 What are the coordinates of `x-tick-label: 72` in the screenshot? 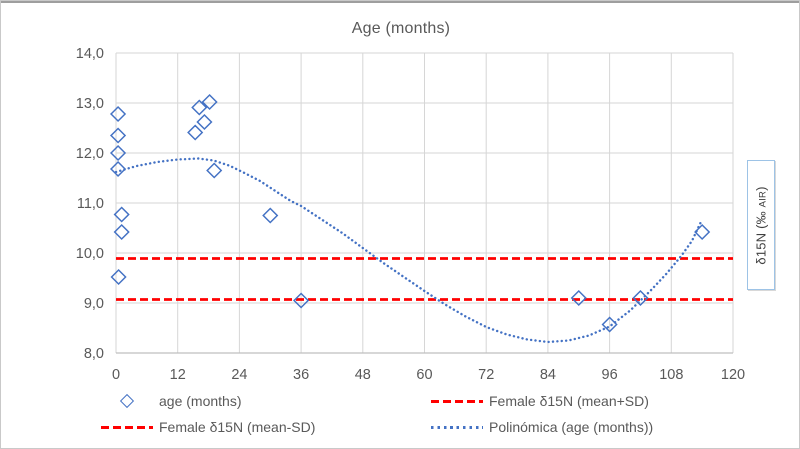 It's located at (486, 375).